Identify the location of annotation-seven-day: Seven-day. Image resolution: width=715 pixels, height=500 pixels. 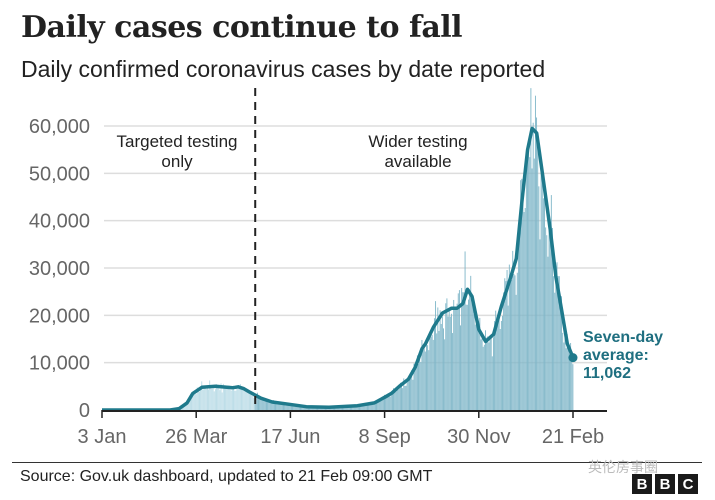
(623, 337).